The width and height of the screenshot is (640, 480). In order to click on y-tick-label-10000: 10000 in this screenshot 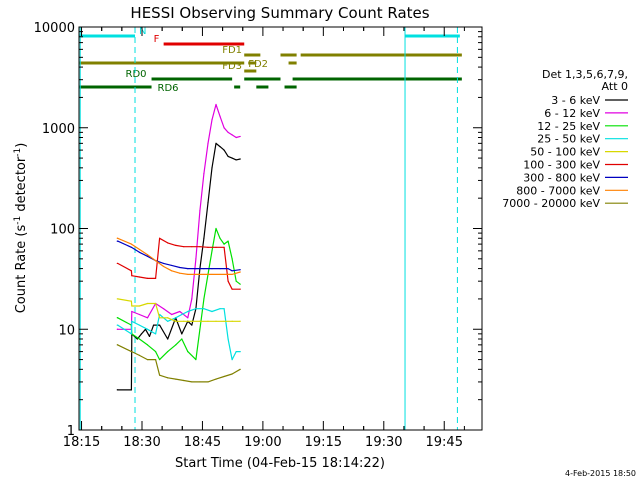, I will do `click(54, 28)`.